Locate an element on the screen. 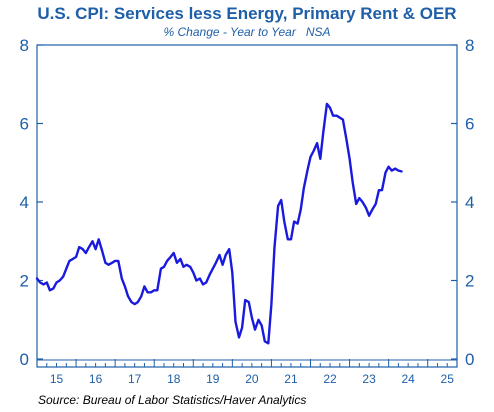 The height and width of the screenshot is (412, 494). left-y-tick-label: 8 is located at coordinates (24, 45).